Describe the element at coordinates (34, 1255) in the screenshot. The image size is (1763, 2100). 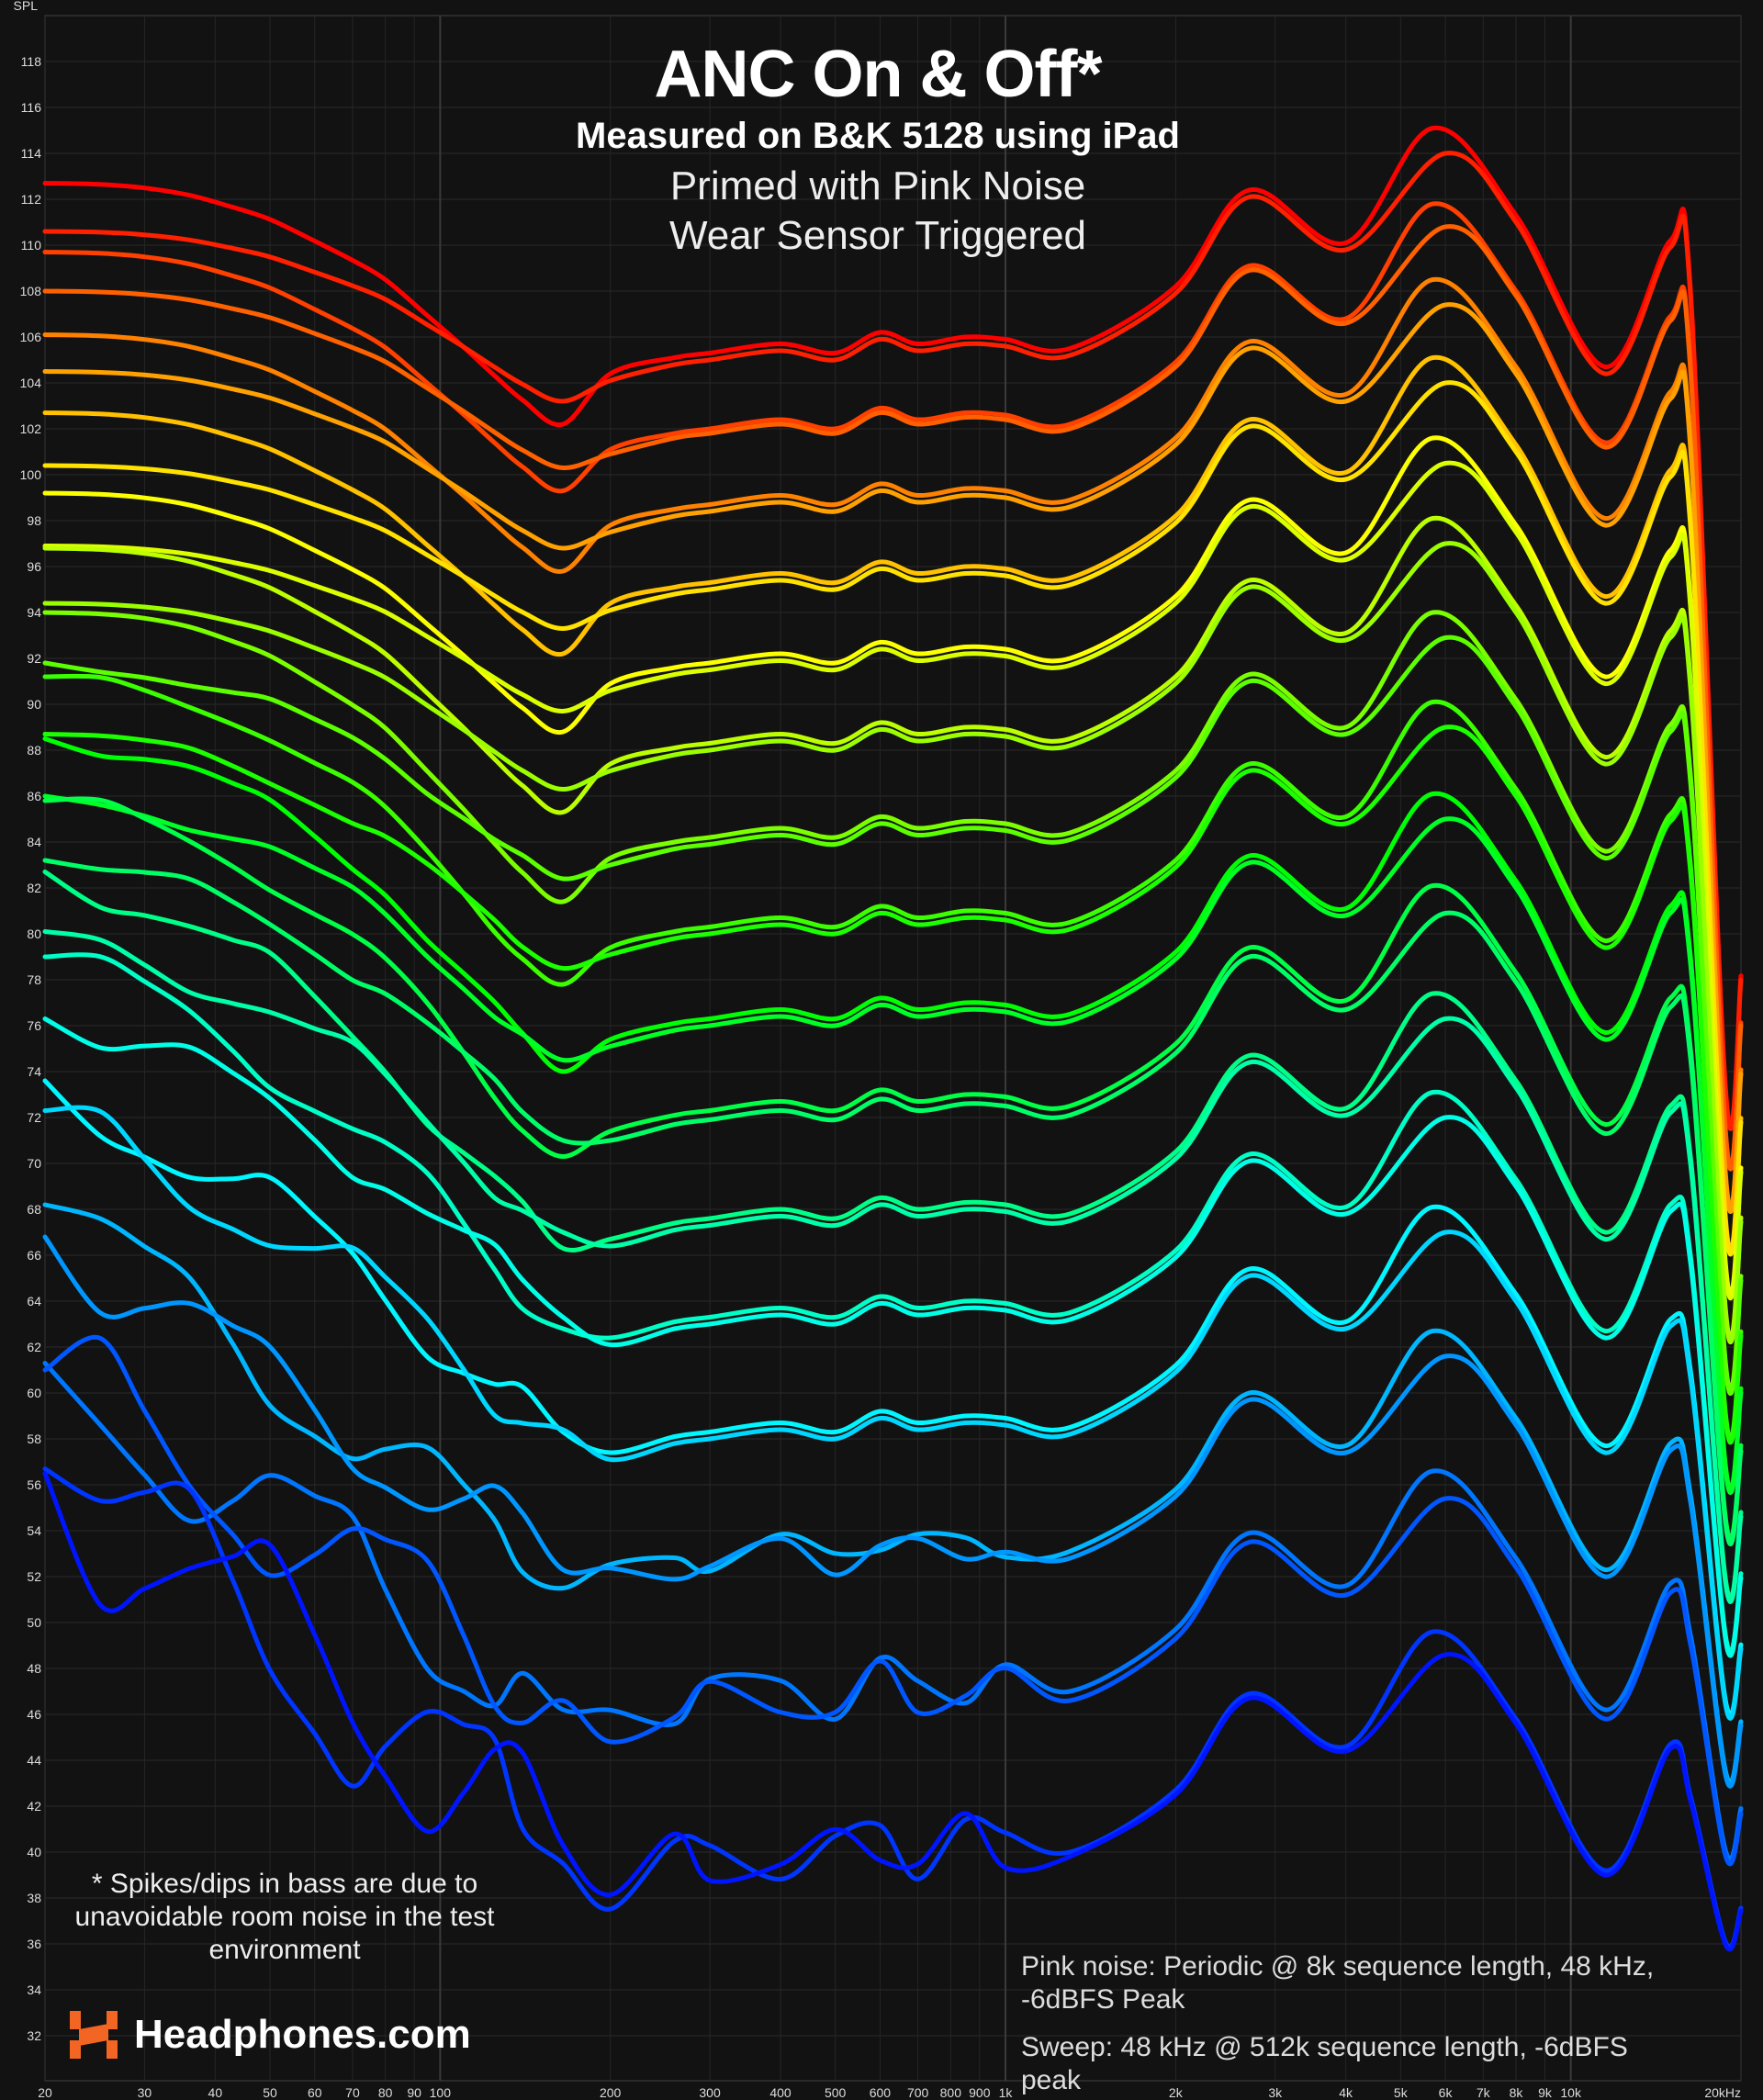
I see `y-tick-label: 66` at that location.